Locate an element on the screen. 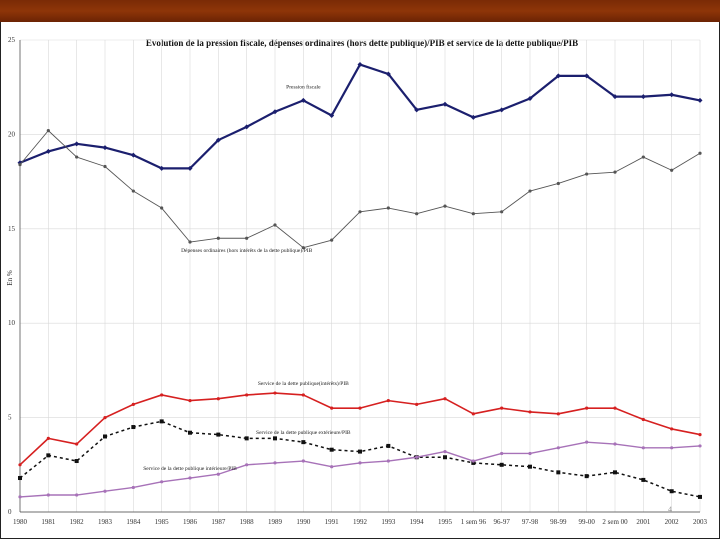  x-tick-label: 1988 is located at coordinates (247, 522).